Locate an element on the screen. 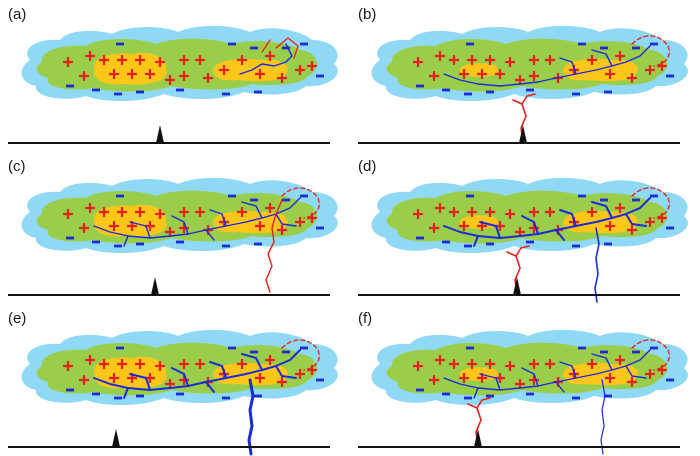 The image size is (700, 456). panel-label: (f) is located at coordinates (365, 318).